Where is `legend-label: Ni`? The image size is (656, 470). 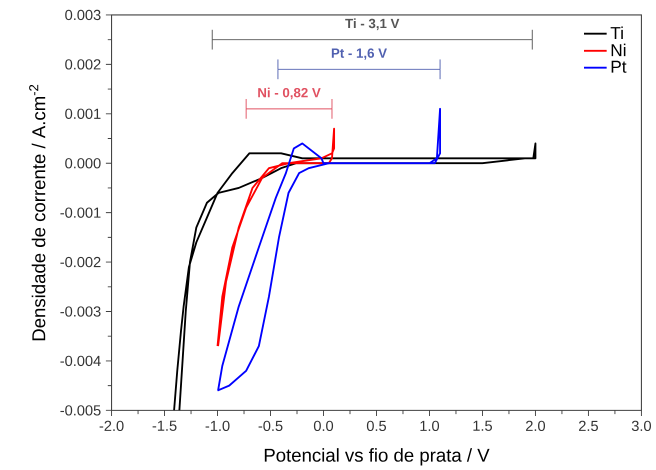
legend-label: Ni is located at coordinates (619, 50).